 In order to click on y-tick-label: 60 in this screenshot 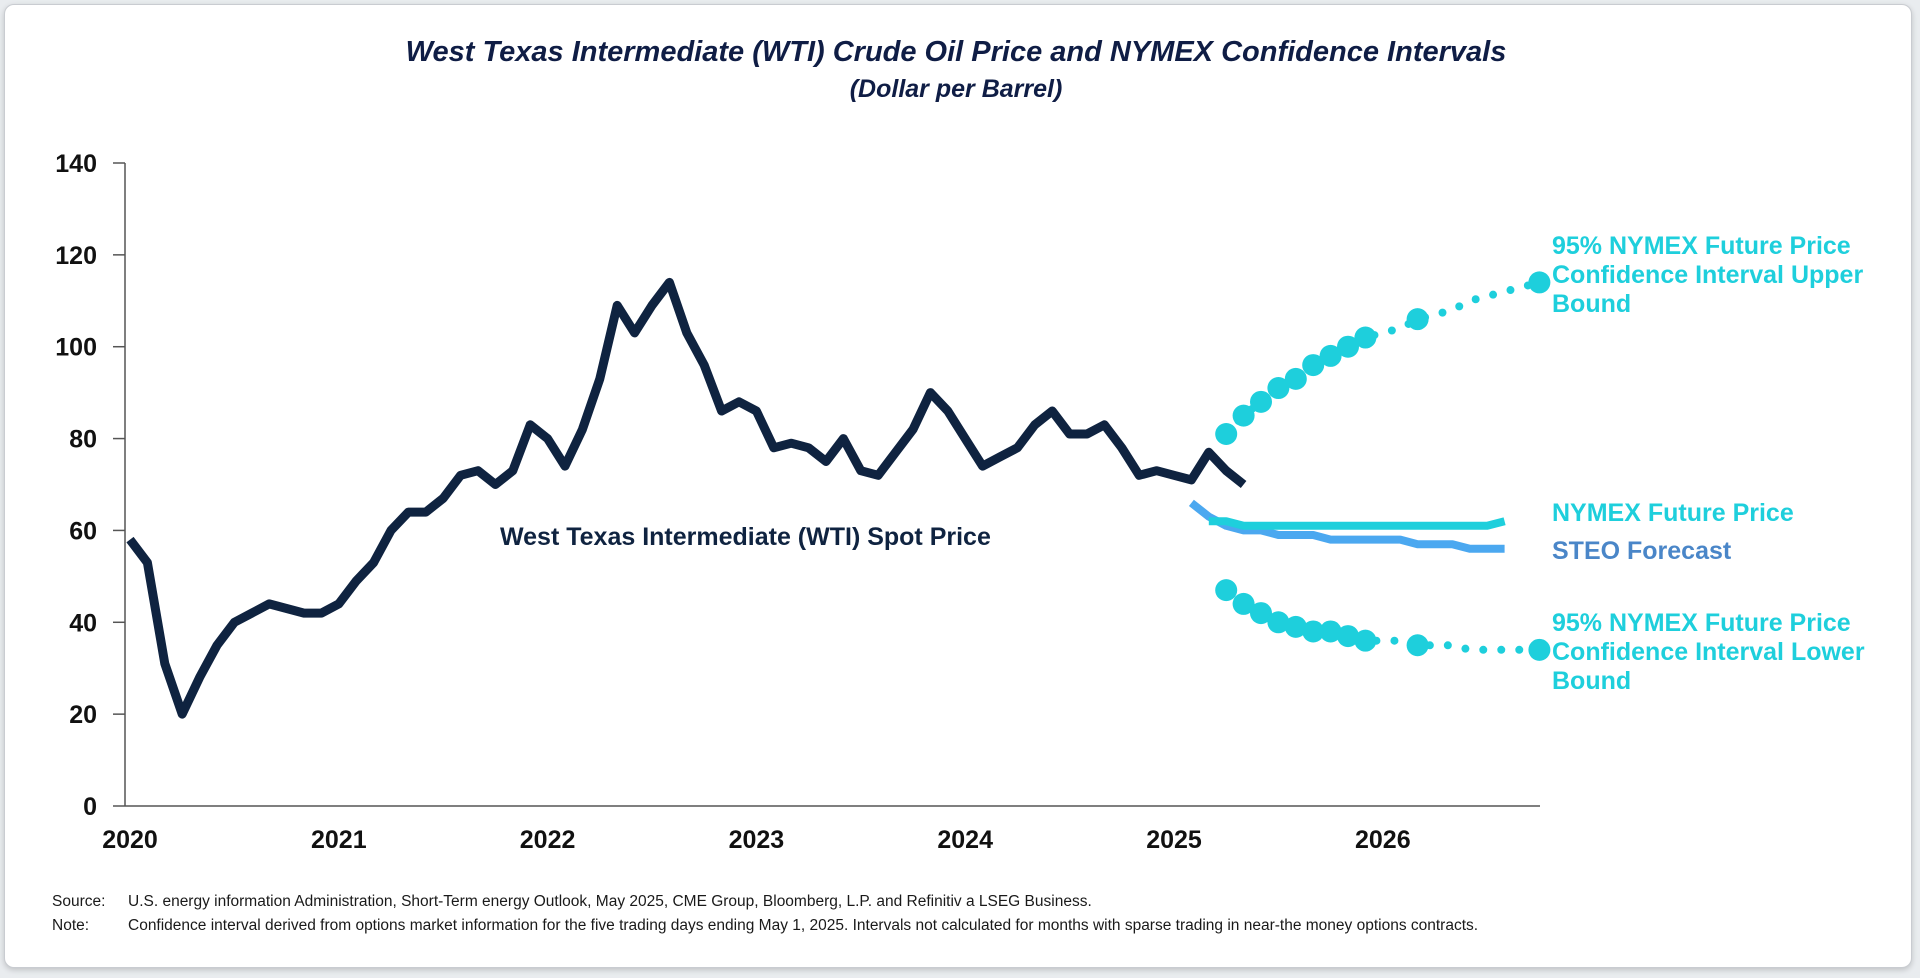, I will do `click(83, 531)`.